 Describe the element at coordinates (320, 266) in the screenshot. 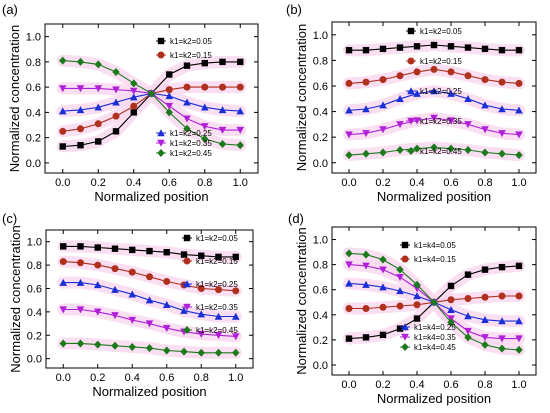

I see `y-tick-label: 0.8` at that location.